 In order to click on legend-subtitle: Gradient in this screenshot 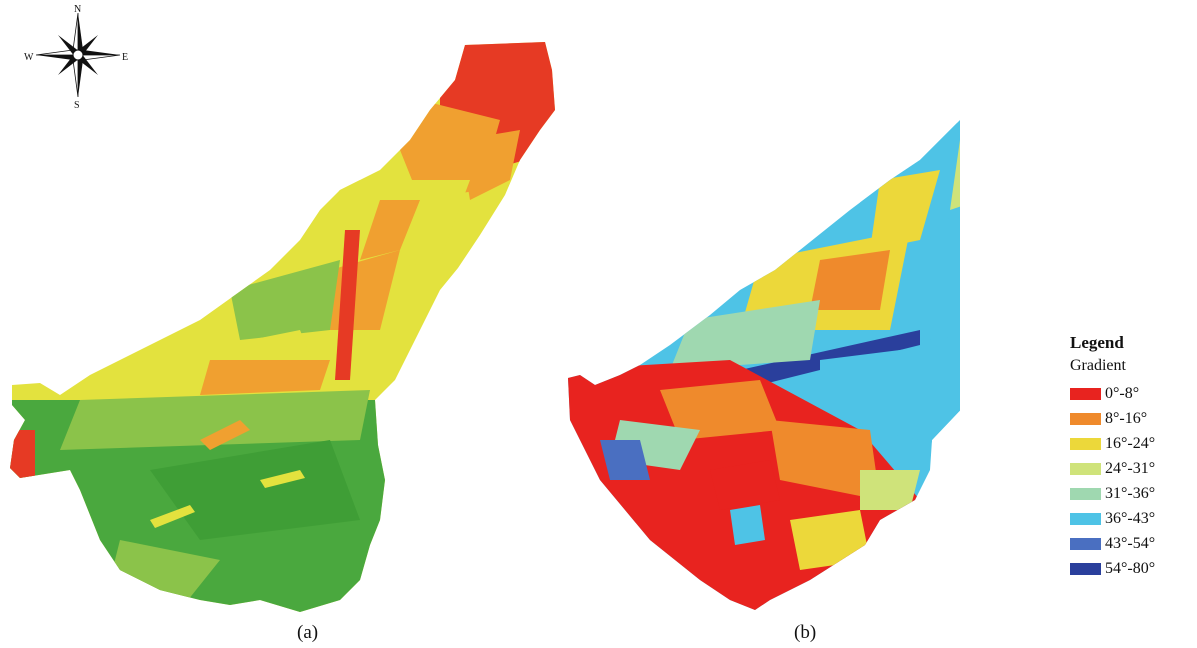, I will do `click(1098, 365)`.